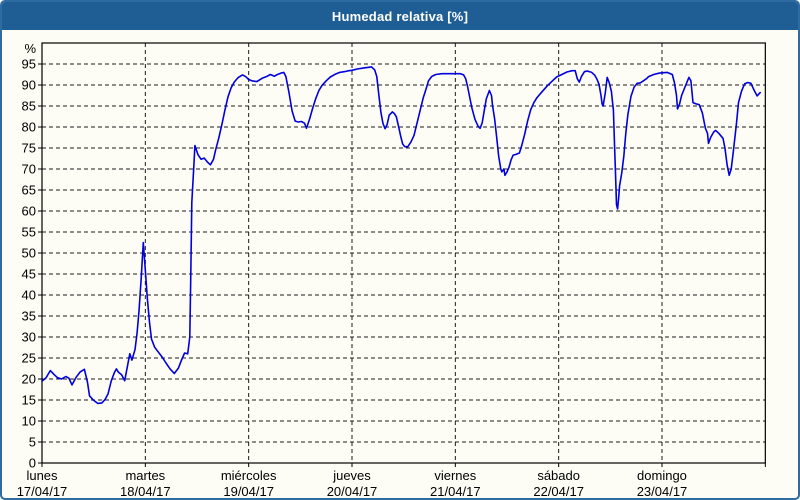  Describe the element at coordinates (558, 491) in the screenshot. I see `x-date-label: 22/04/17` at that location.